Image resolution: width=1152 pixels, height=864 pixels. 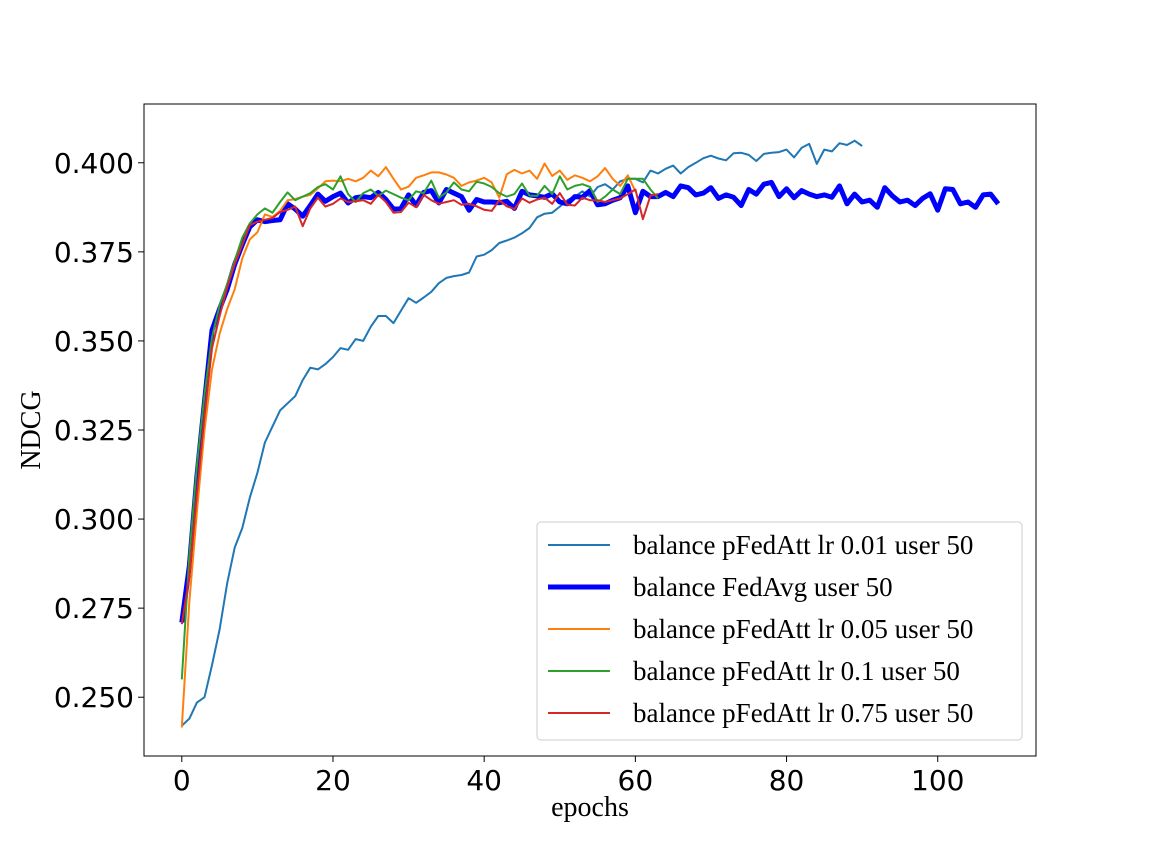 What do you see at coordinates (590, 807) in the screenshot?
I see `x-axis-label: epochs` at bounding box center [590, 807].